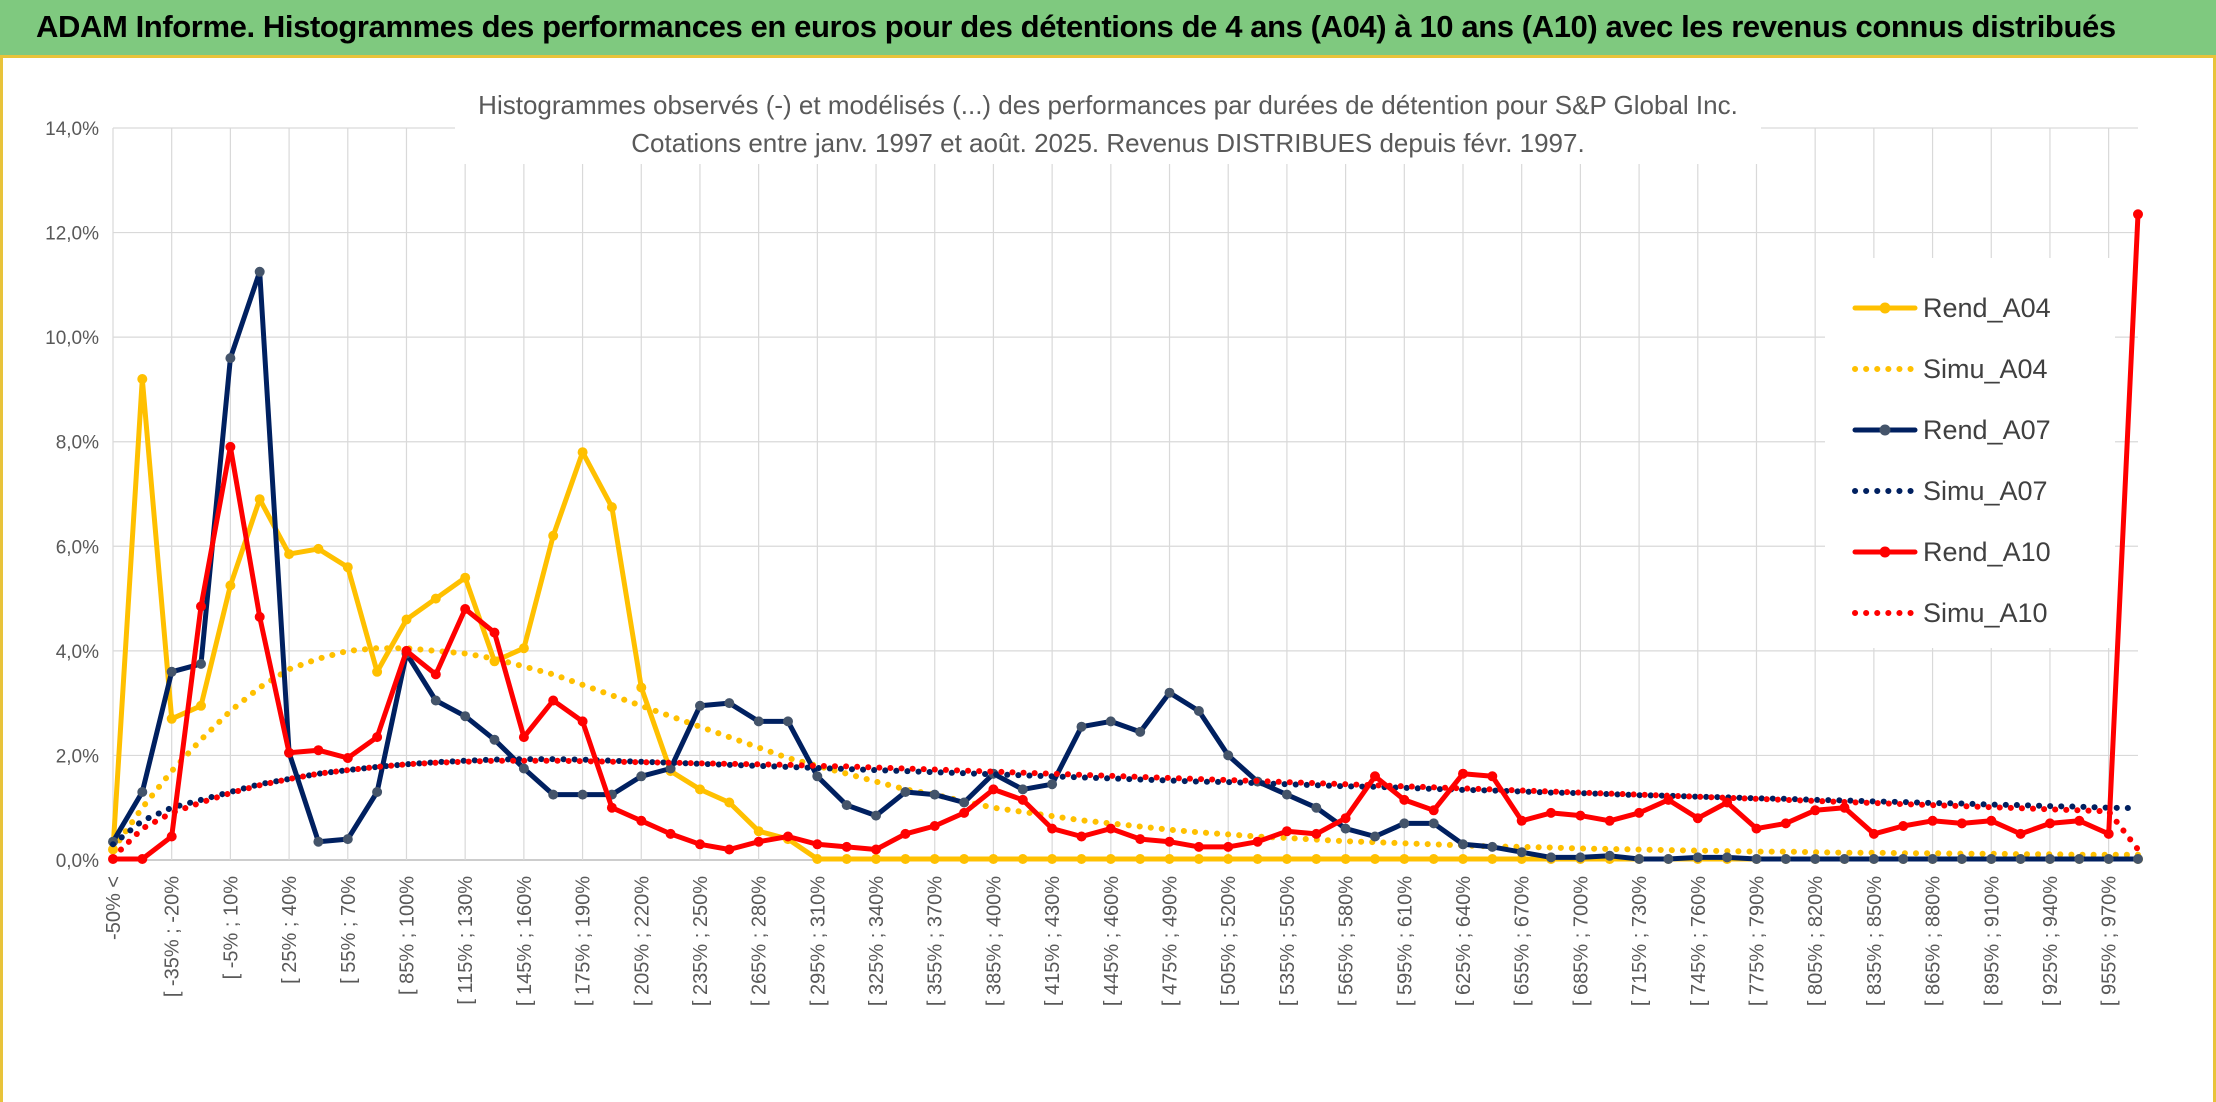  I want to click on legend-label-simu-a04: Simu_A04, so click(1985, 369).